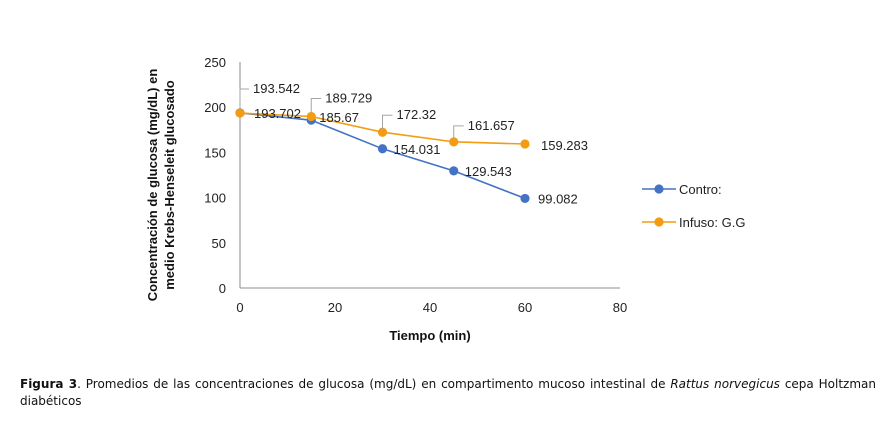 Image resolution: width=891 pixels, height=439 pixels. I want to click on series-layer, so click(382, 156).